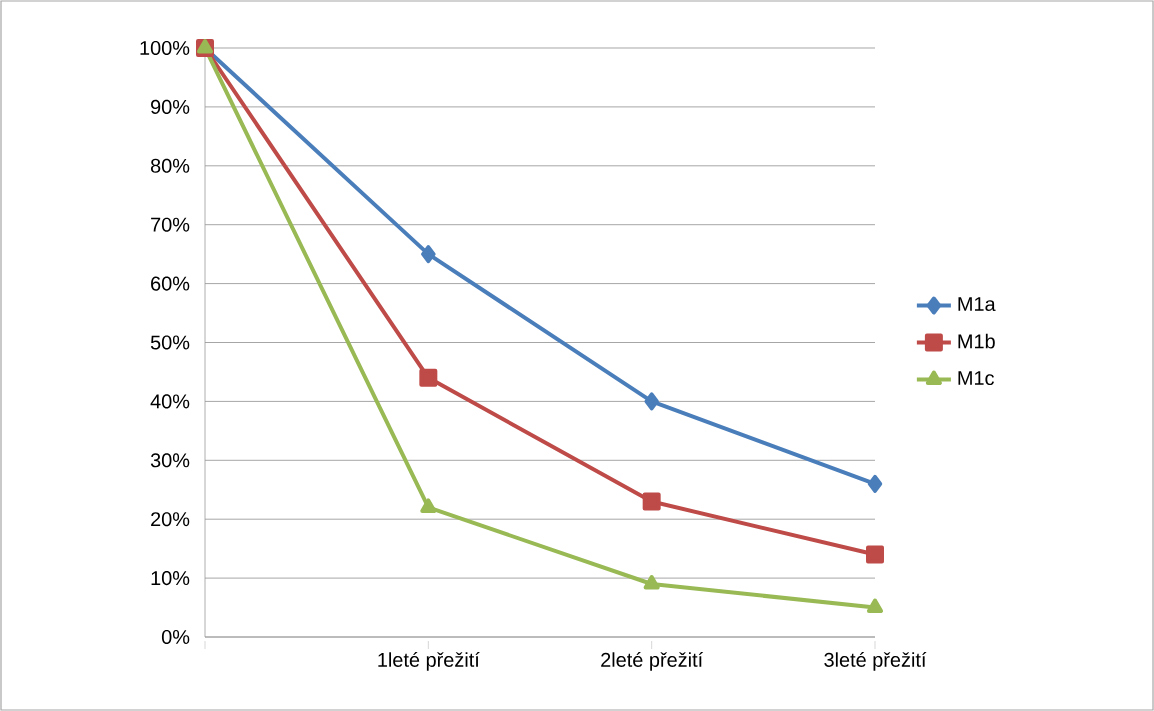 The height and width of the screenshot is (711, 1154). Describe the element at coordinates (165, 48) in the screenshot. I see `y-tick-label: 100%` at that location.